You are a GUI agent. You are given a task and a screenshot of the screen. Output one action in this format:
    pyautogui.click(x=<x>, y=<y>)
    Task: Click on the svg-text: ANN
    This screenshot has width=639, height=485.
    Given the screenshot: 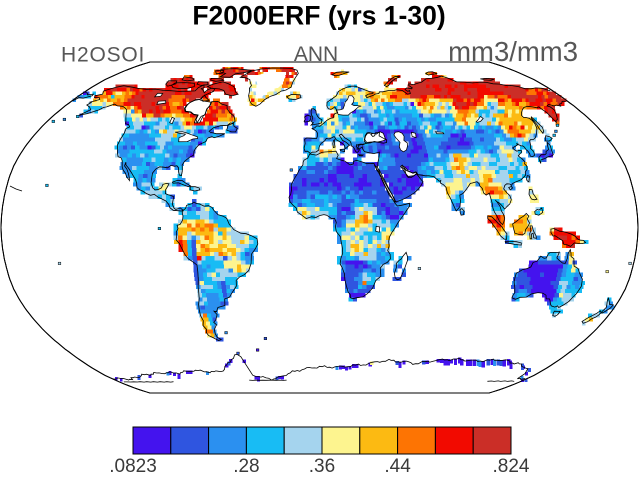 What is the action you would take?
    pyautogui.click(x=316, y=54)
    